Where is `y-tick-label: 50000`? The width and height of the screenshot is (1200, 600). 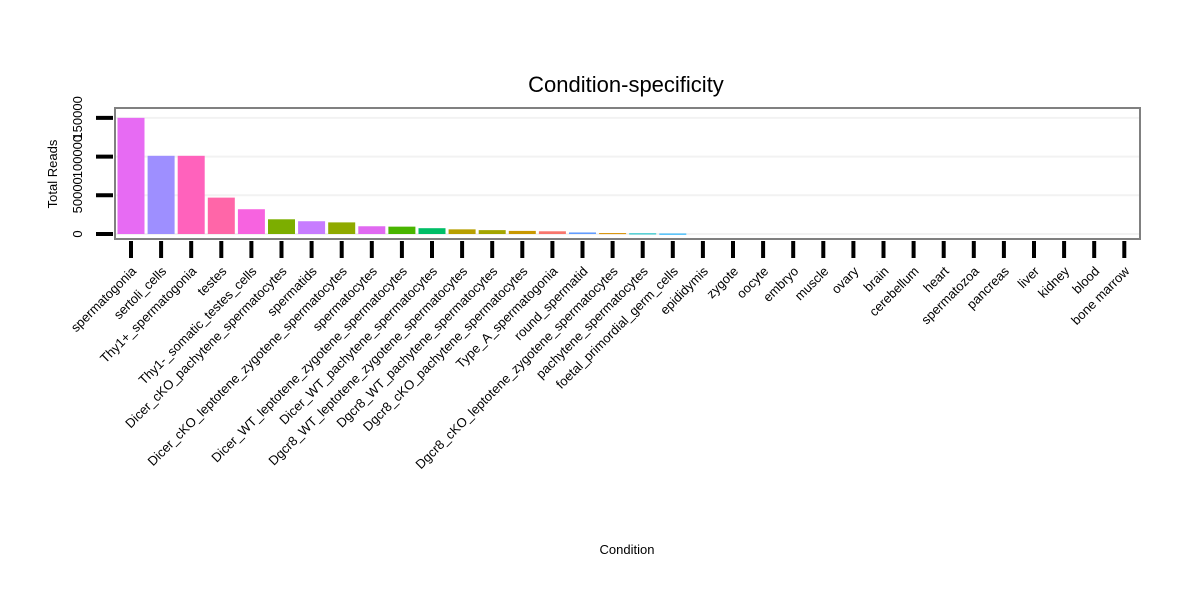 y-tick-label: 50000 is located at coordinates (77, 195).